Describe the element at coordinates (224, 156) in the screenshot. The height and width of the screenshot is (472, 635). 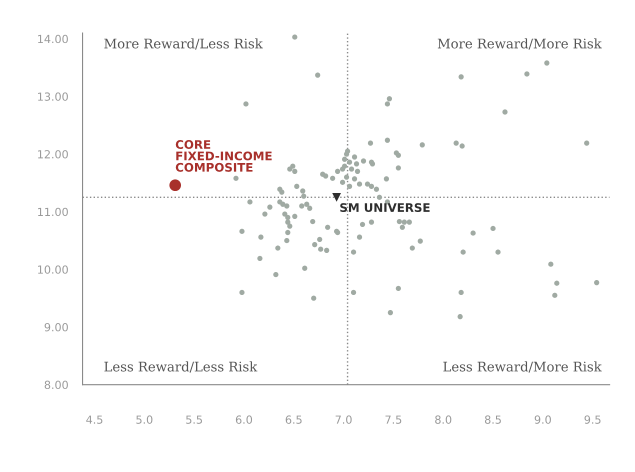
I see `series-label: CORE FIXED-INCOME COMPOSITE` at that location.